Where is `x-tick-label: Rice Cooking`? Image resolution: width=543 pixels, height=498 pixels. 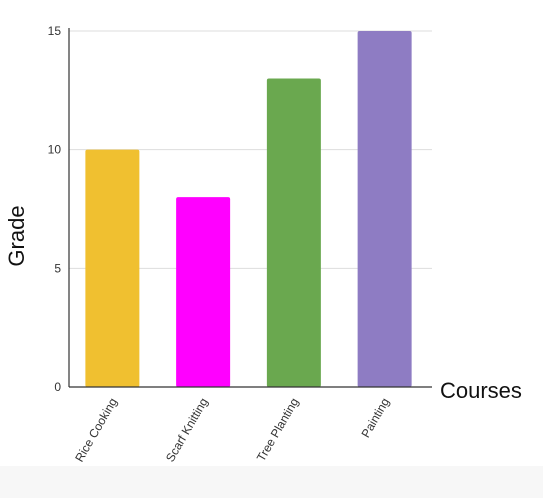
x-tick-label: Rice Cooking is located at coordinates (96, 430).